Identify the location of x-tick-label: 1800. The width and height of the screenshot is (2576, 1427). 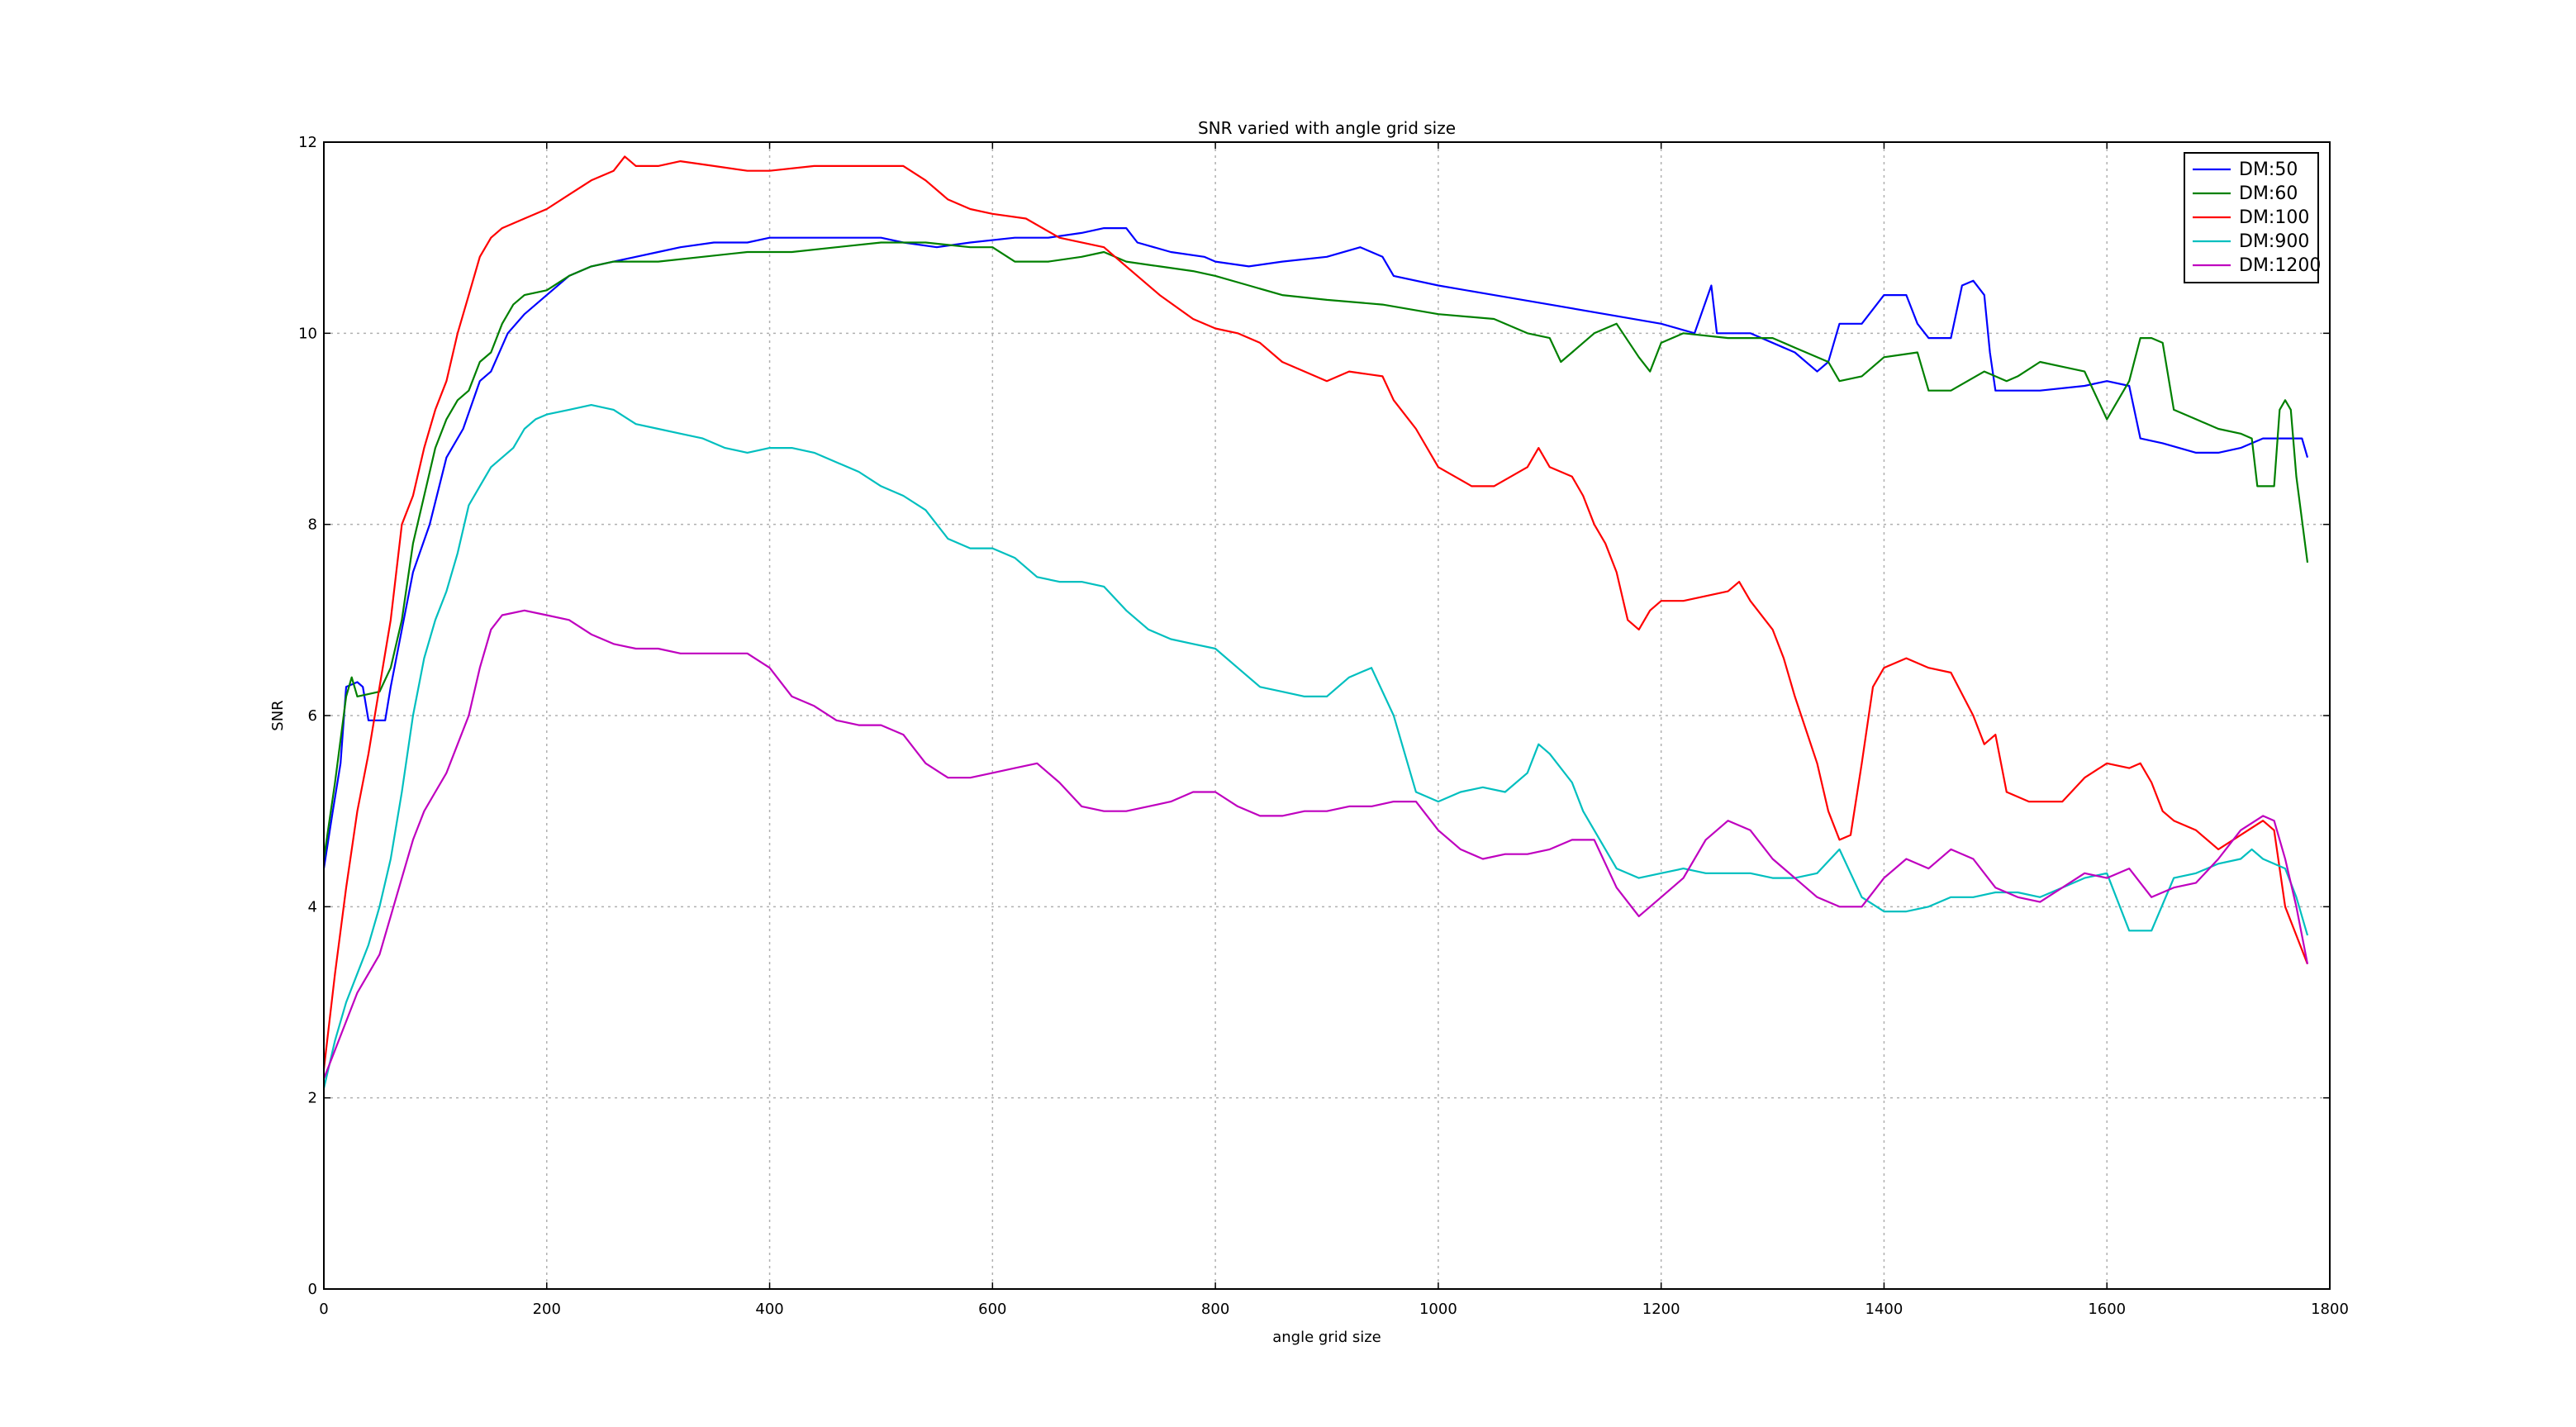
(2330, 1309).